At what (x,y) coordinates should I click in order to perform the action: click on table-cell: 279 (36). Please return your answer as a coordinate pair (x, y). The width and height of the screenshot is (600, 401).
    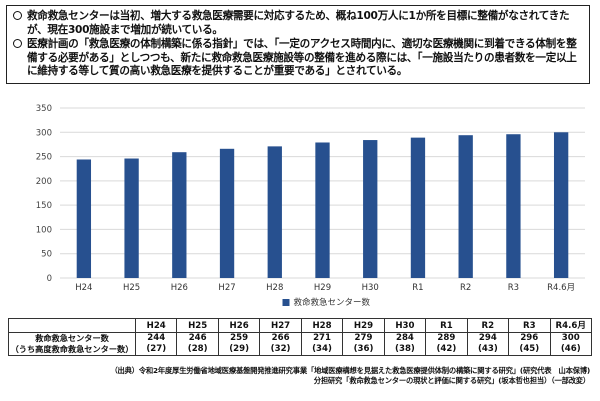
    Looking at the image, I should click on (363, 344).